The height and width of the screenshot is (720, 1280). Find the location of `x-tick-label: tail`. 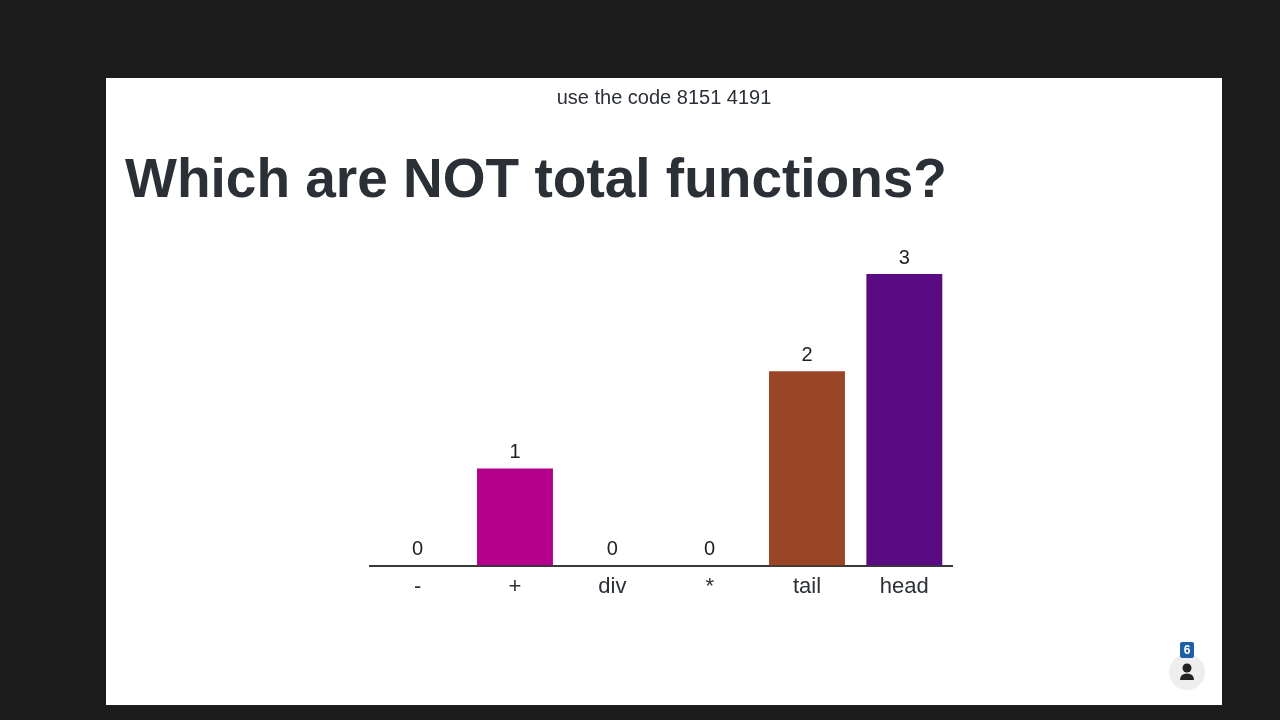

x-tick-label: tail is located at coordinates (807, 585).